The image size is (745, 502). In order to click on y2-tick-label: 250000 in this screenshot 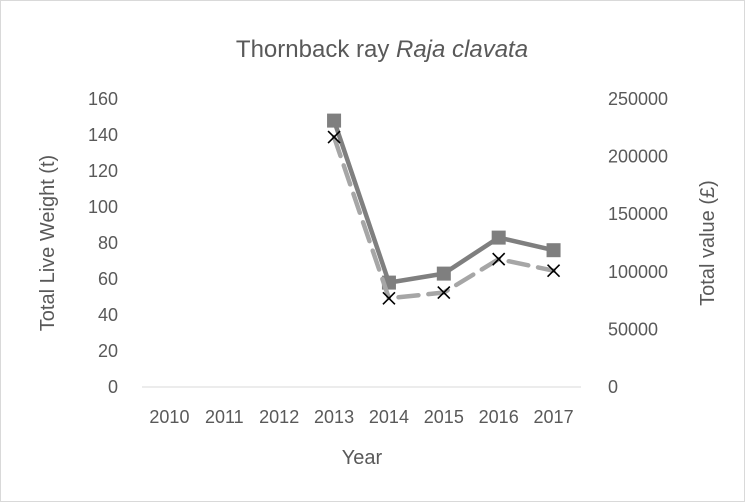, I will do `click(638, 99)`.